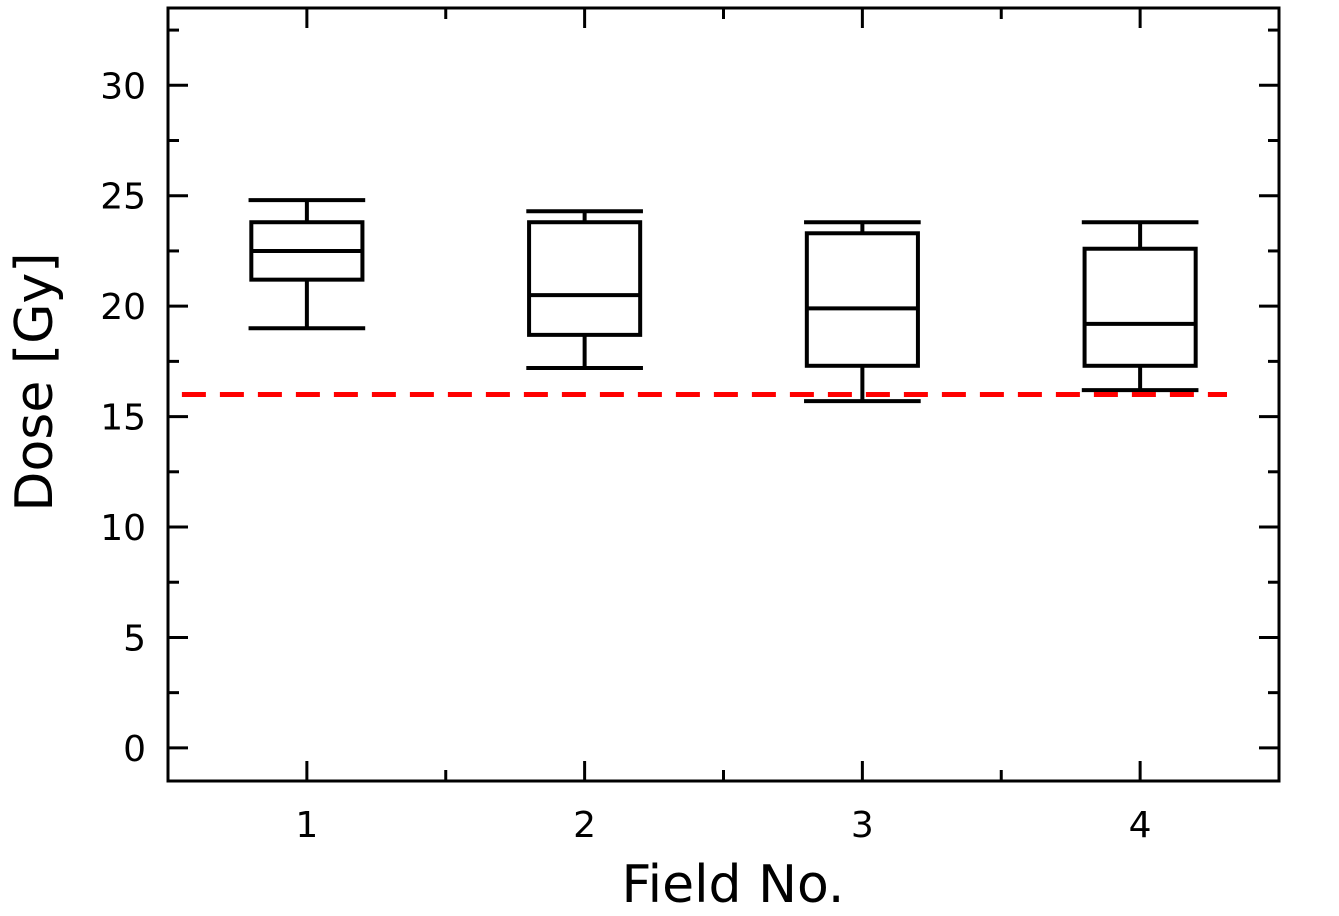 This screenshot has width=1339, height=916. I want to click on y-tick-label: 25, so click(123, 197).